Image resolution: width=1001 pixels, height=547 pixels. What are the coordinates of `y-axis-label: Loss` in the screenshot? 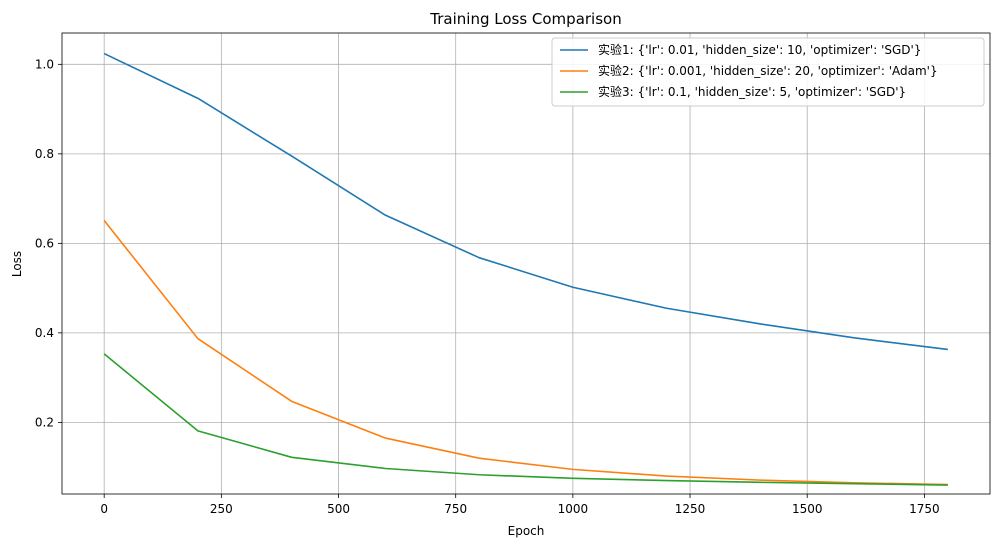 It's located at (17, 264).